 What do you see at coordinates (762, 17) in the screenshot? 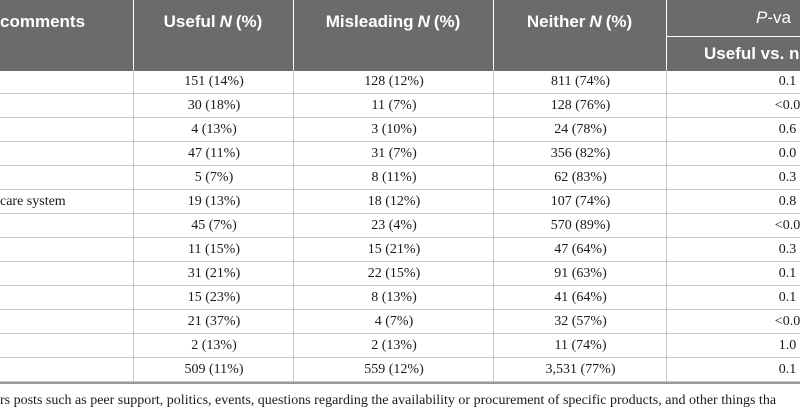
I see `header-pvalue-p: P` at bounding box center [762, 17].